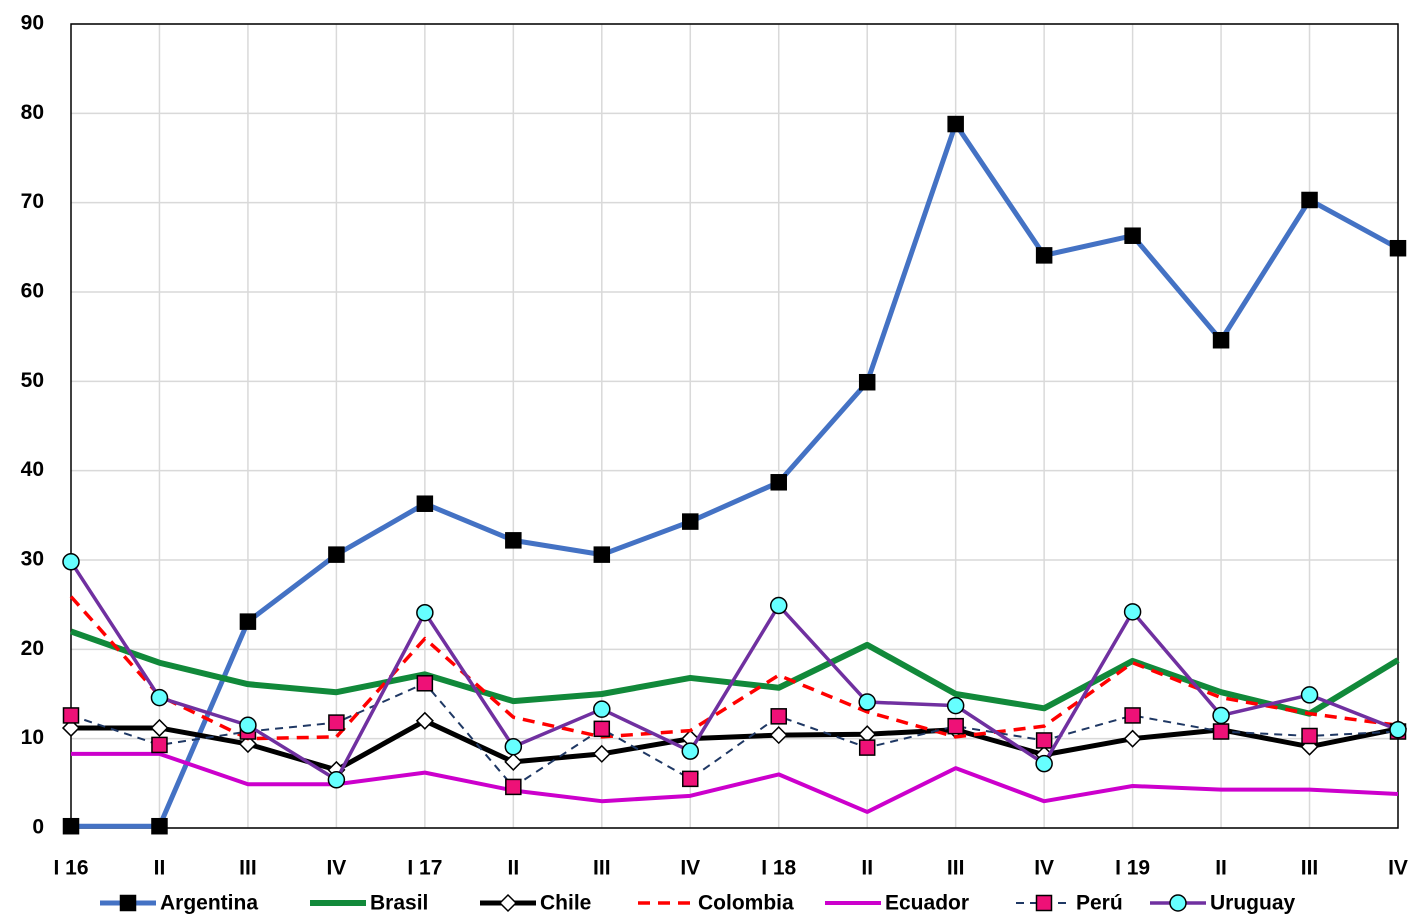  Describe the element at coordinates (565, 903) in the screenshot. I see `legend-label: Chile` at that location.